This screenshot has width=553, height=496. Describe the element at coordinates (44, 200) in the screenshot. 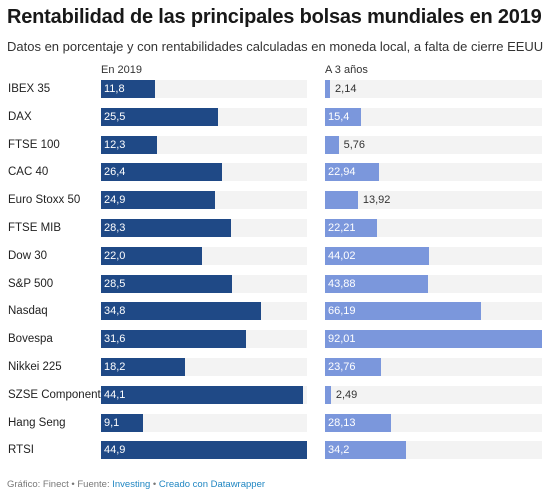

I see `row-label: Euro Stoxx 50` at that location.